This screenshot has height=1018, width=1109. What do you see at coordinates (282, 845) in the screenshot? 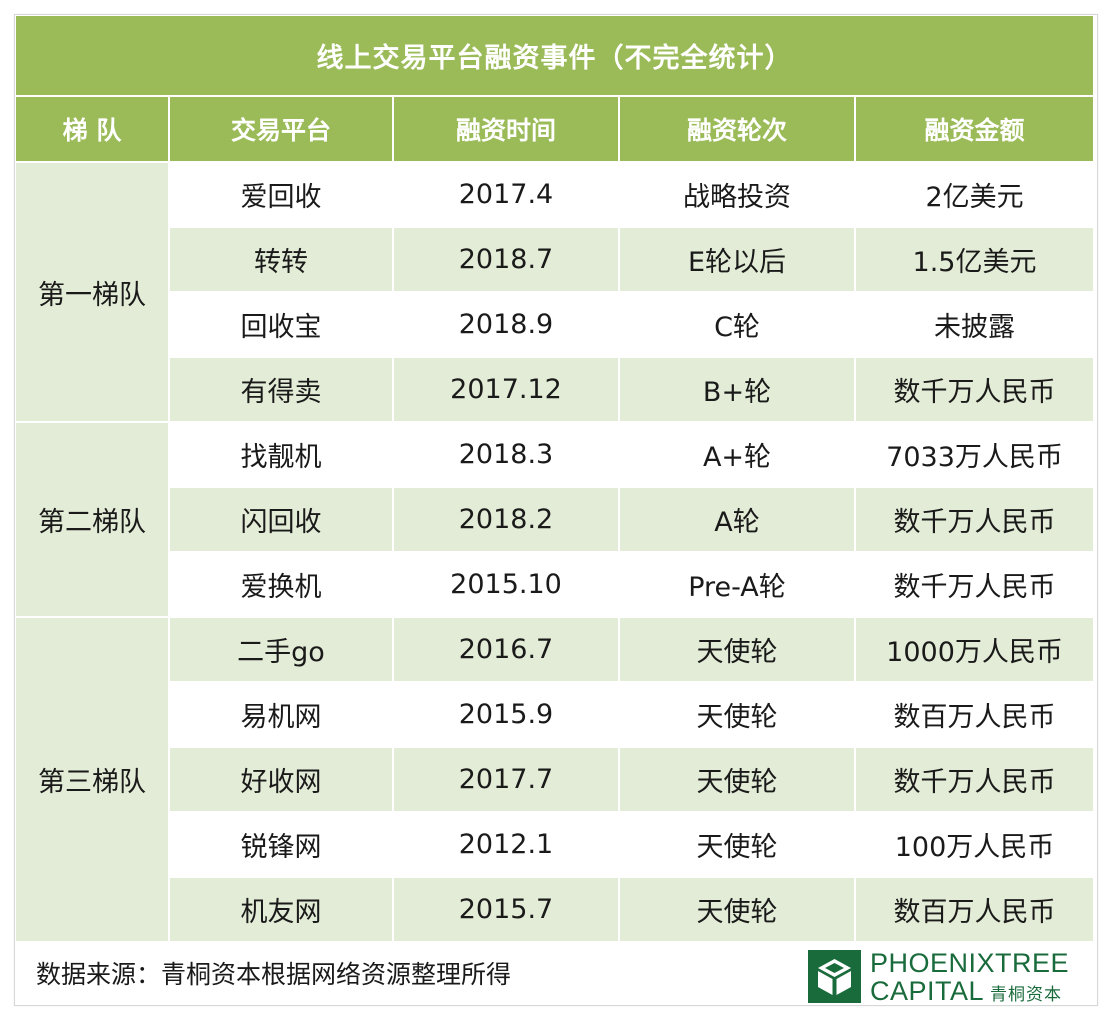
I see `platform-cell: 锐锋网` at bounding box center [282, 845].